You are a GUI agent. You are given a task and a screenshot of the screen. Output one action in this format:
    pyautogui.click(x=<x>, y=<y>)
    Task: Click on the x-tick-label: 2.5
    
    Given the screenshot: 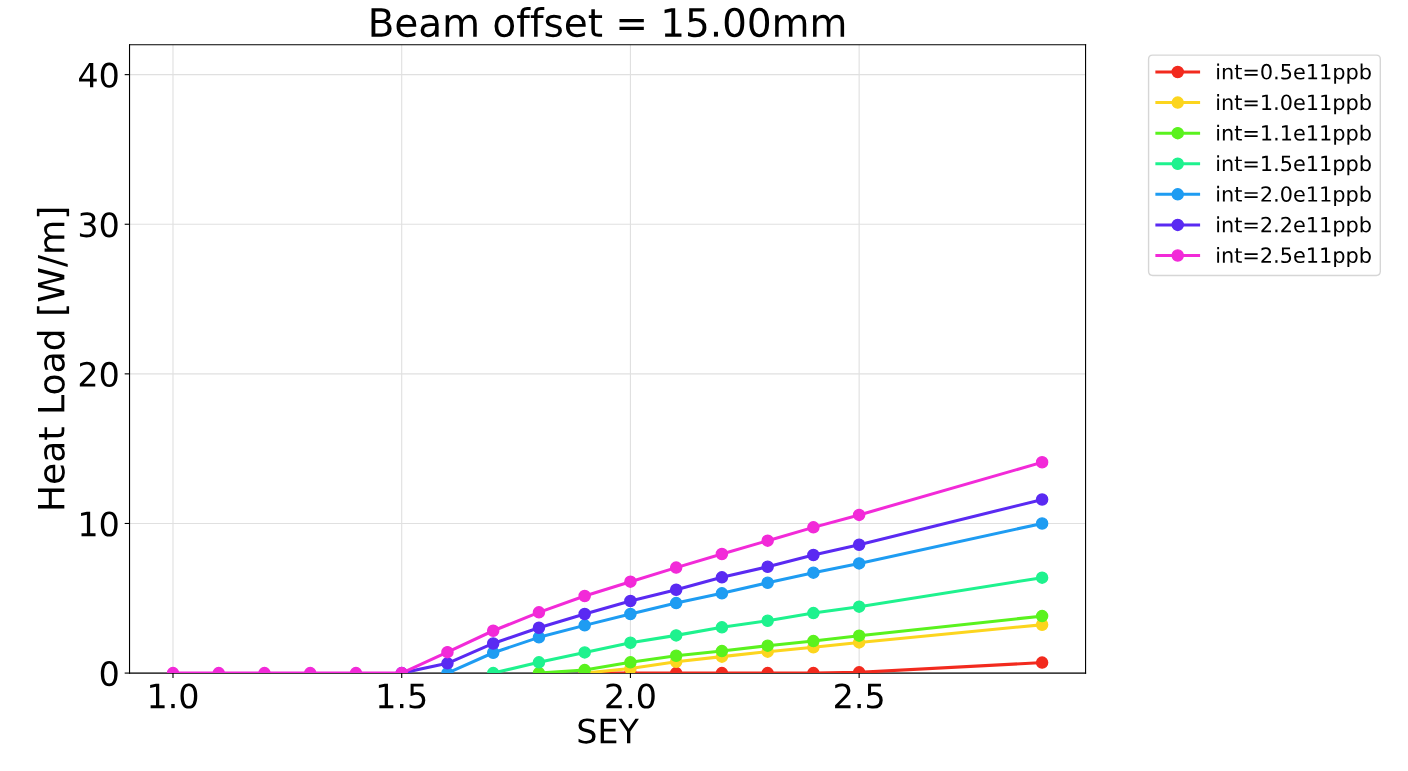 What is the action you would take?
    pyautogui.click(x=859, y=696)
    